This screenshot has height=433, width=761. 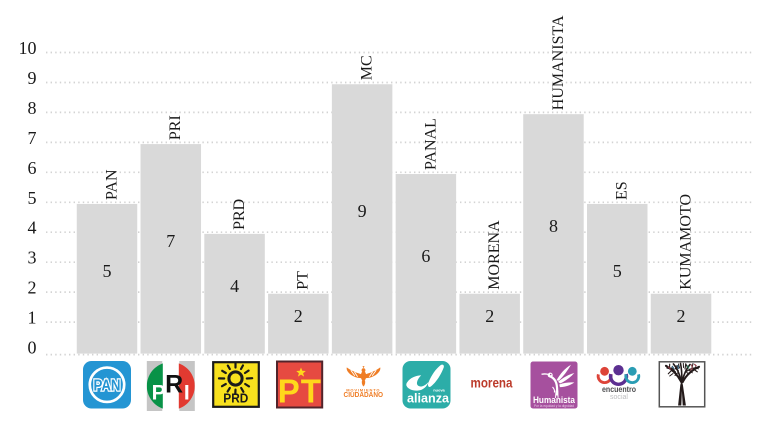 What do you see at coordinates (494, 255) in the screenshot?
I see `svg-text: MORENA` at bounding box center [494, 255].